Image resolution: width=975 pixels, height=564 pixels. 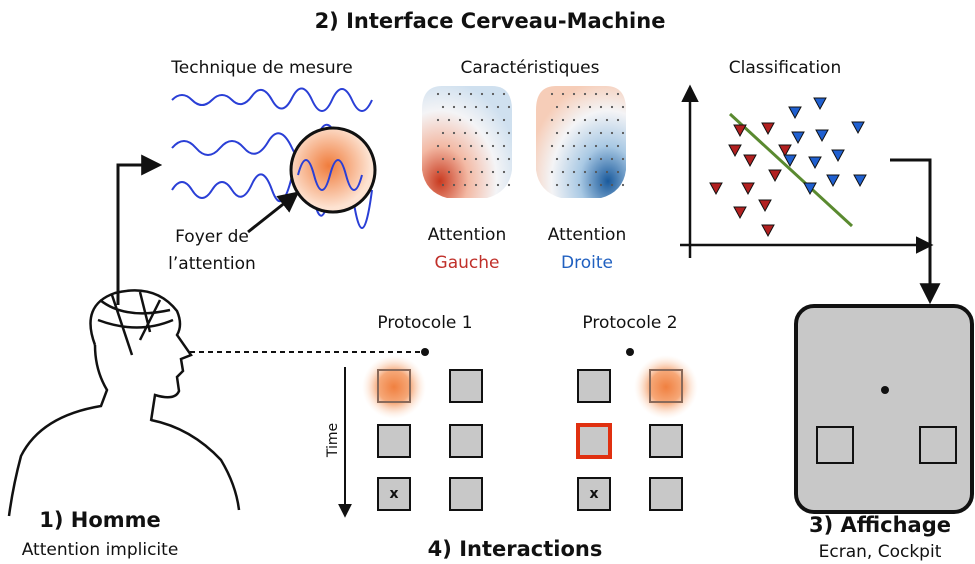 I want to click on stimuli, so click(x=530, y=440).